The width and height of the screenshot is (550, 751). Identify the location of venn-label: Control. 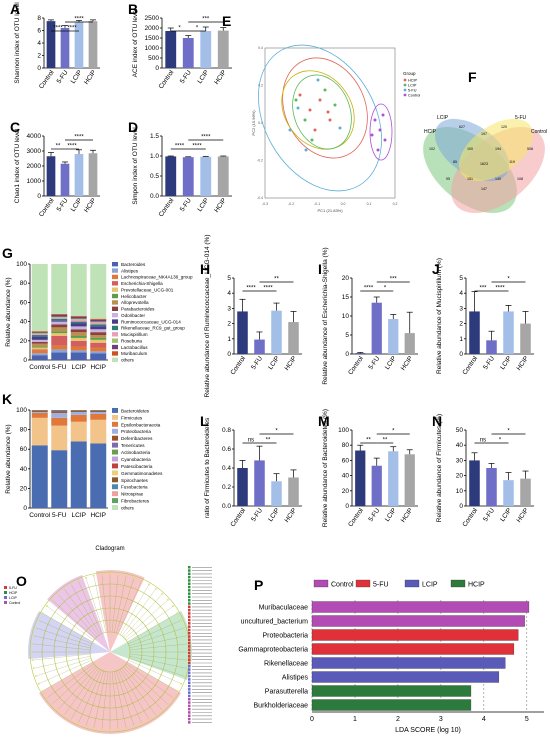
(539, 132).